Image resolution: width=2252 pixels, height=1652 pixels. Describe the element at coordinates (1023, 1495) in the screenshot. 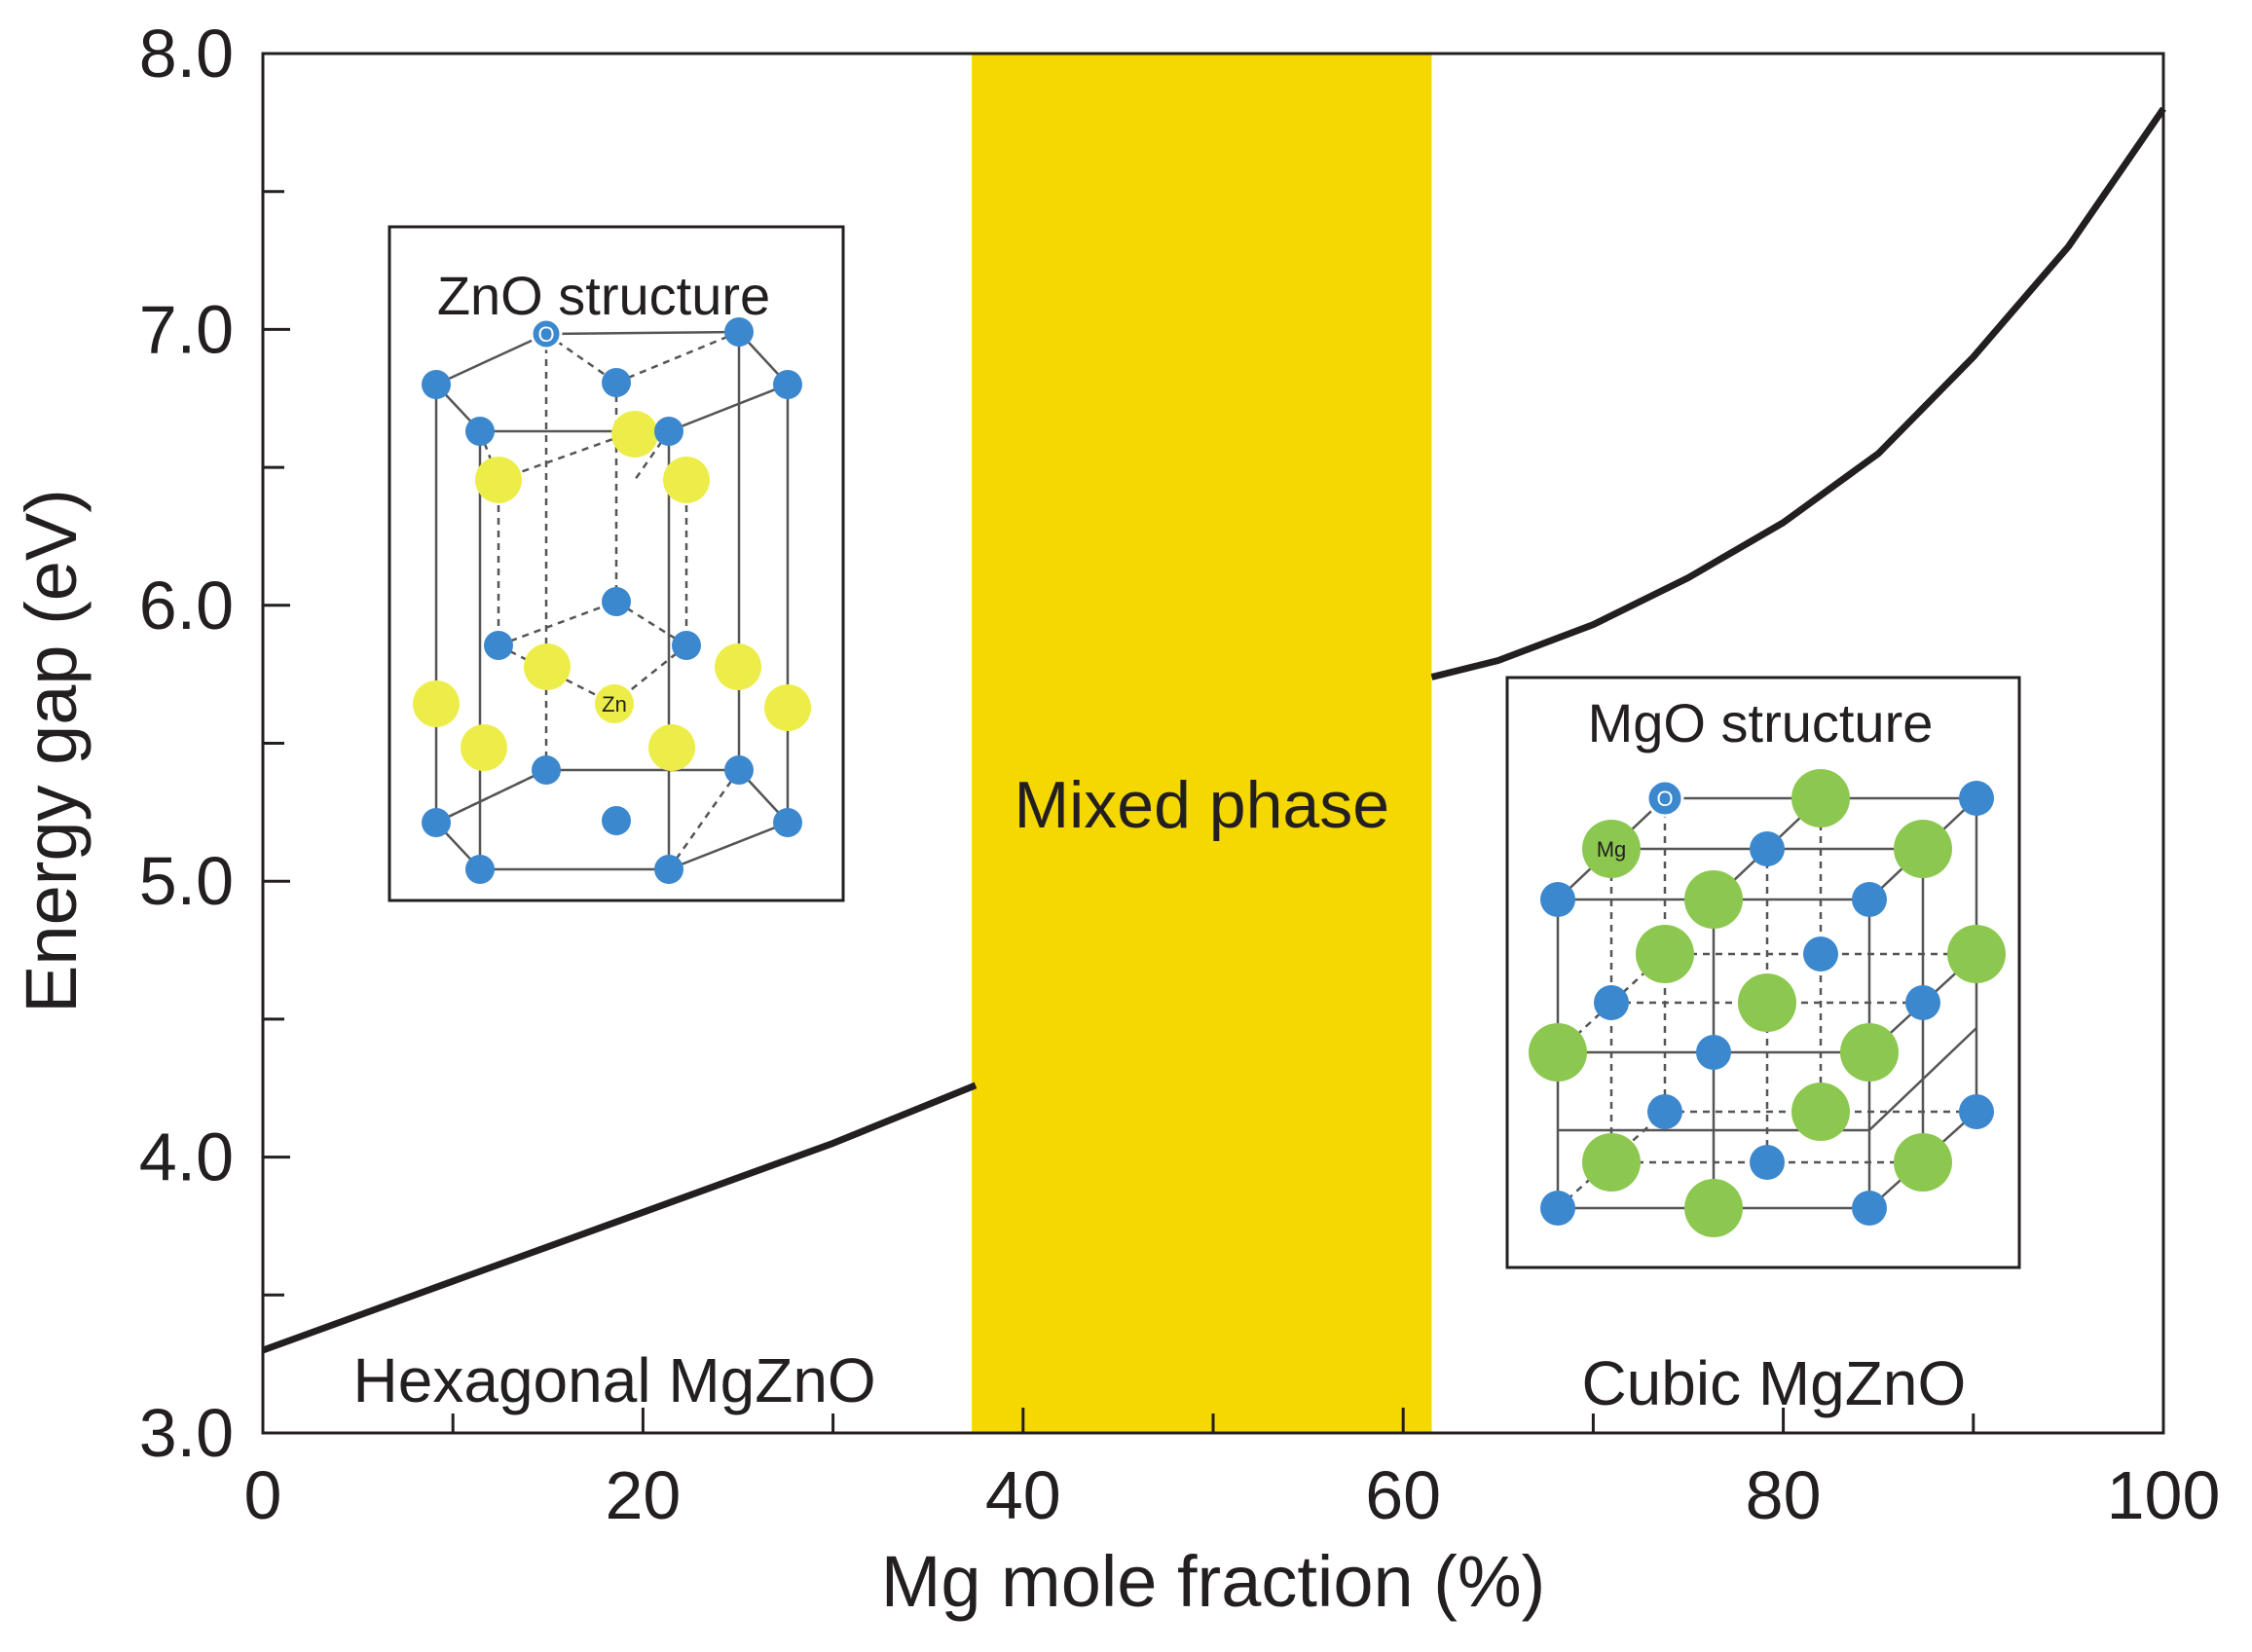

I see `x-tick-label-40: 40` at that location.